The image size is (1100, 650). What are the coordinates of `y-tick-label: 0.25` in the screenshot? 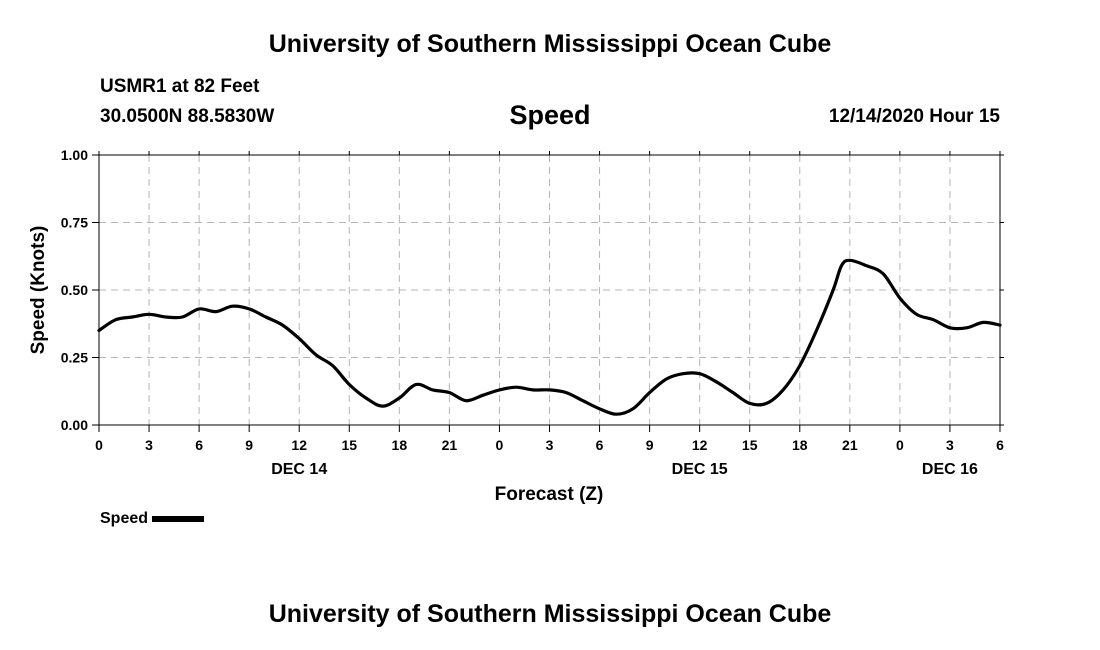 It's located at (74, 358).